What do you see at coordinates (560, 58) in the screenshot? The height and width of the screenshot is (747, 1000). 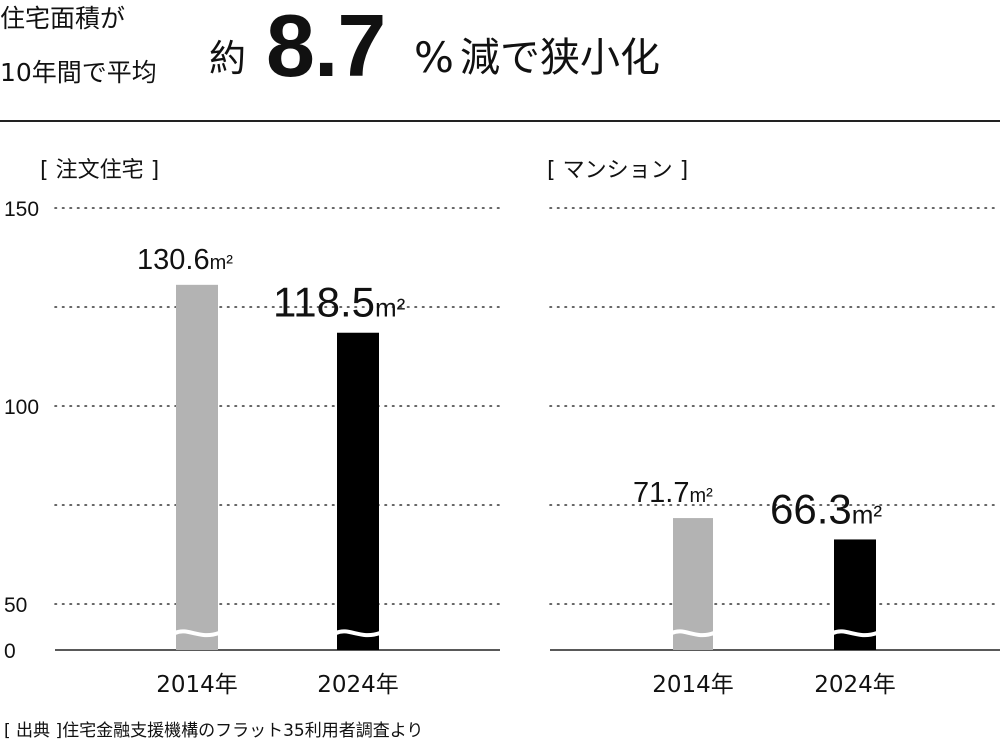 I see `headline-tail: 減で狭小化` at bounding box center [560, 58].